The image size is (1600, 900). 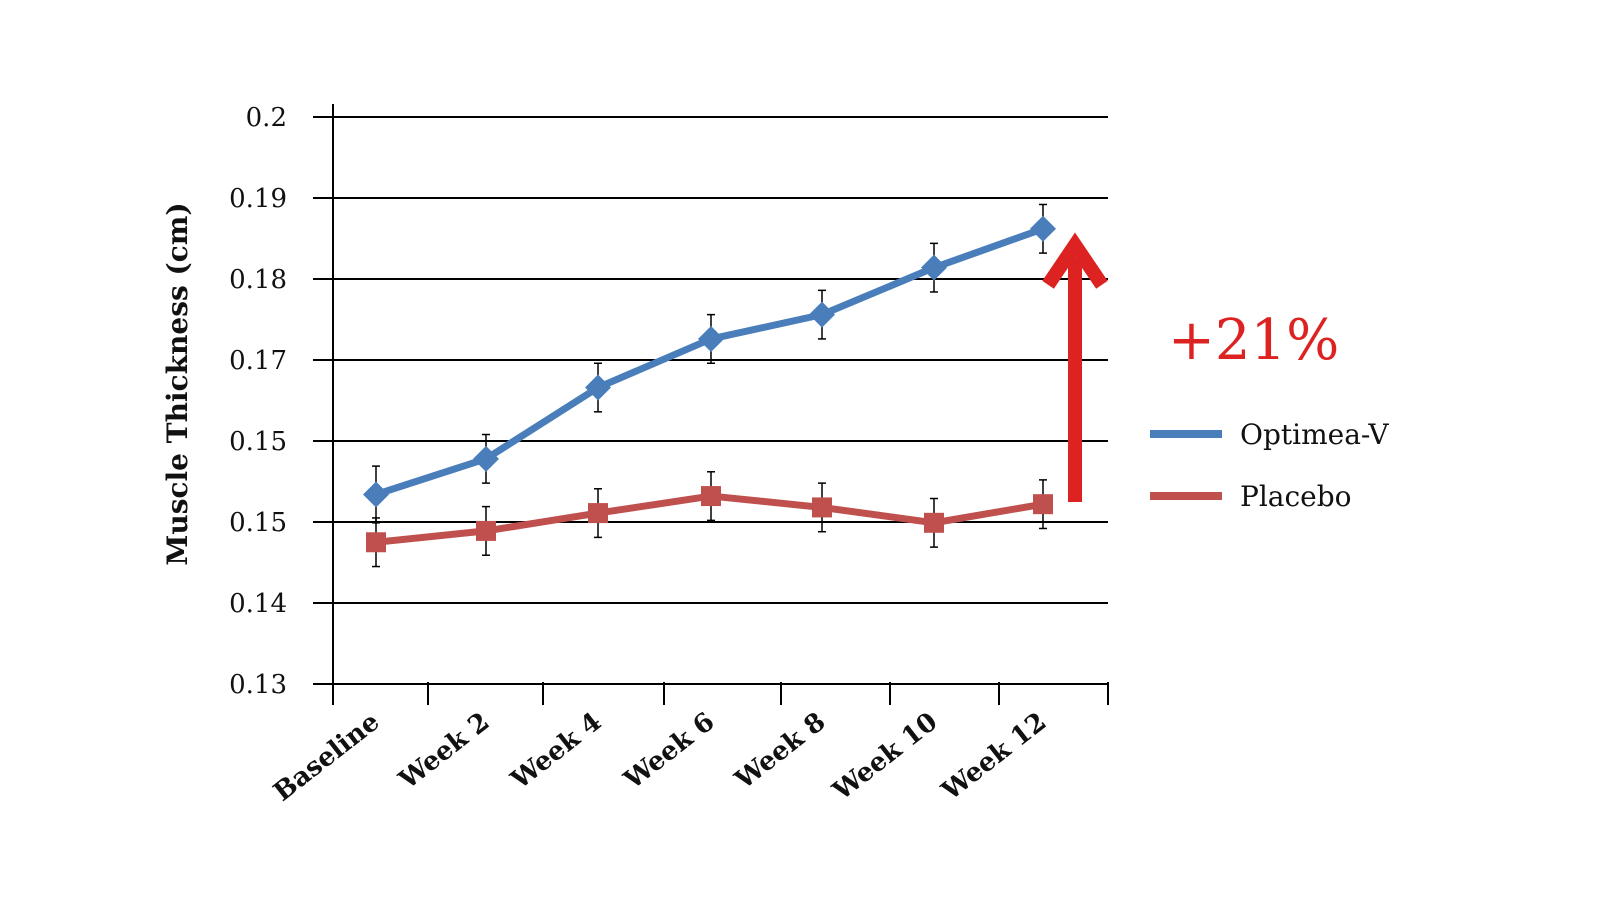 I want to click on y-tick-label: 0.17, so click(x=258, y=361).